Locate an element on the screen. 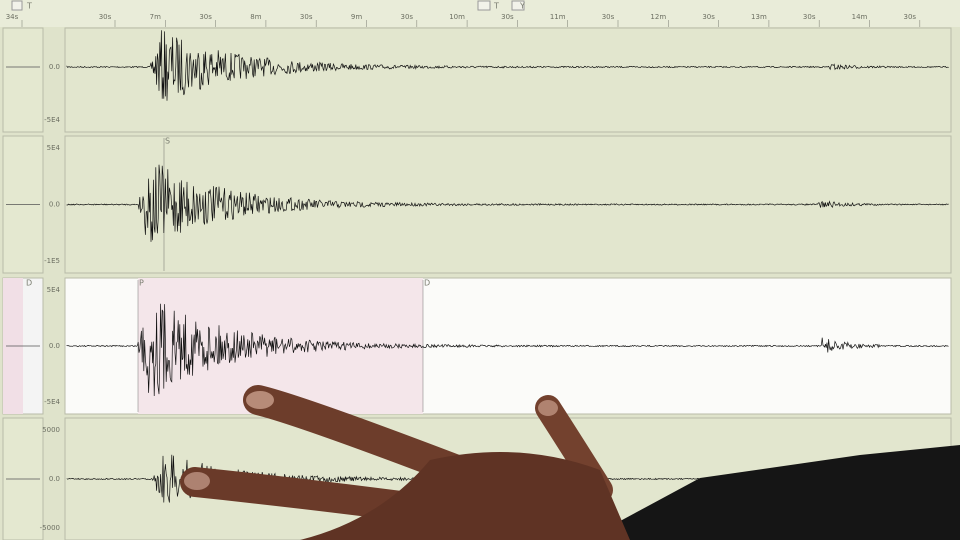 The height and width of the screenshot is (540, 960). time-label: 14m is located at coordinates (860, 17).